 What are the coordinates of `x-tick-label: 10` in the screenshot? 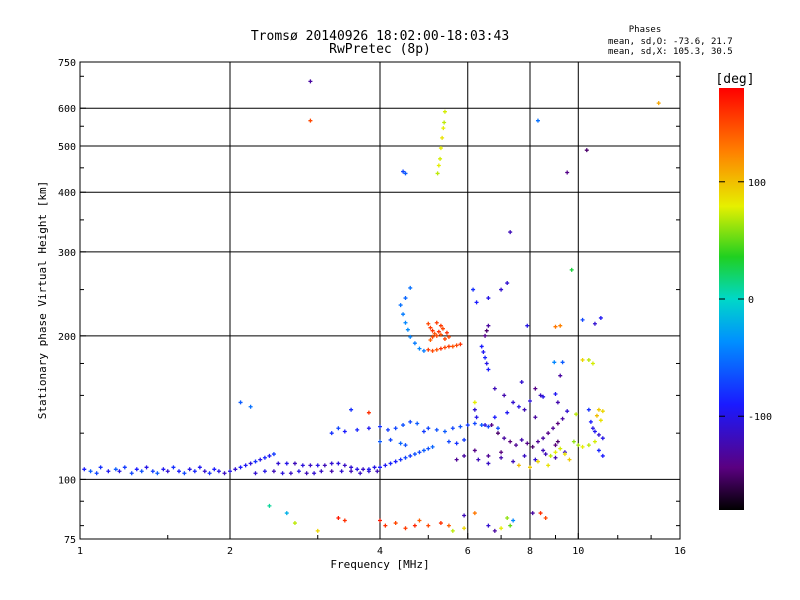 It's located at (578, 551).